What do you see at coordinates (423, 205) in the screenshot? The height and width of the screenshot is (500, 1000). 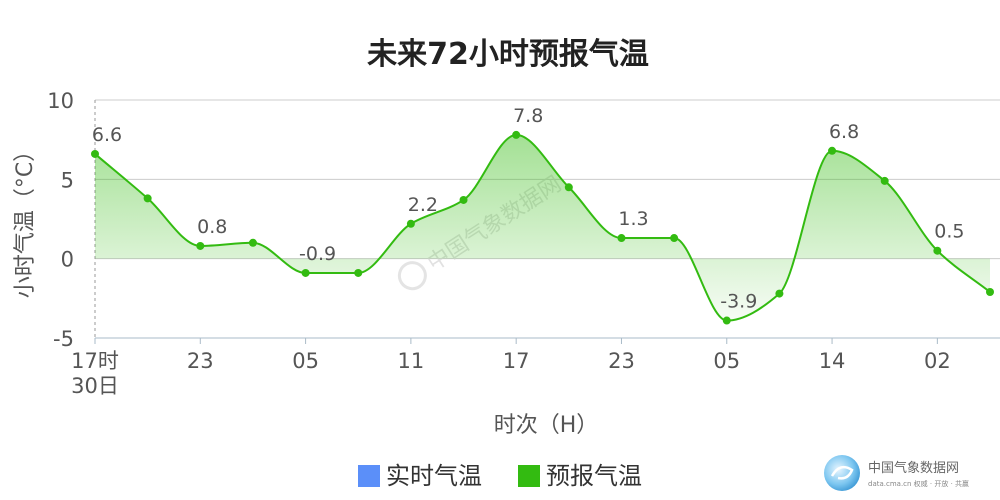 I see `data-label: 2.2` at bounding box center [423, 205].